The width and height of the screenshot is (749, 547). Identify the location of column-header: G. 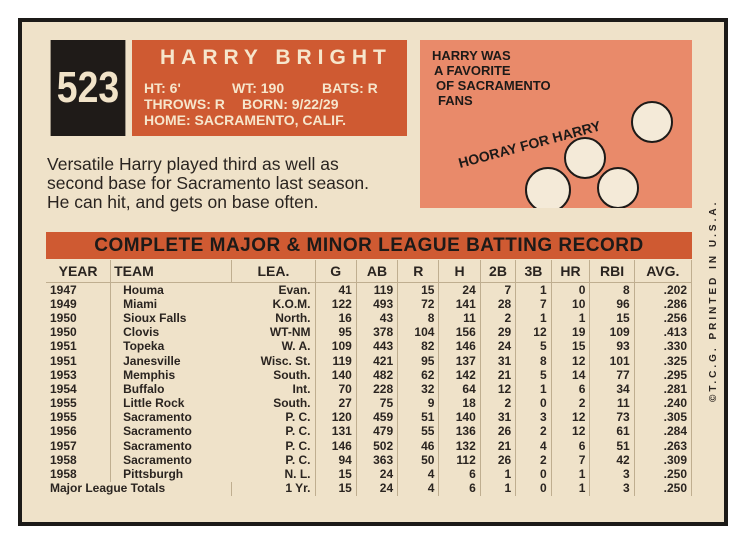
(336, 271).